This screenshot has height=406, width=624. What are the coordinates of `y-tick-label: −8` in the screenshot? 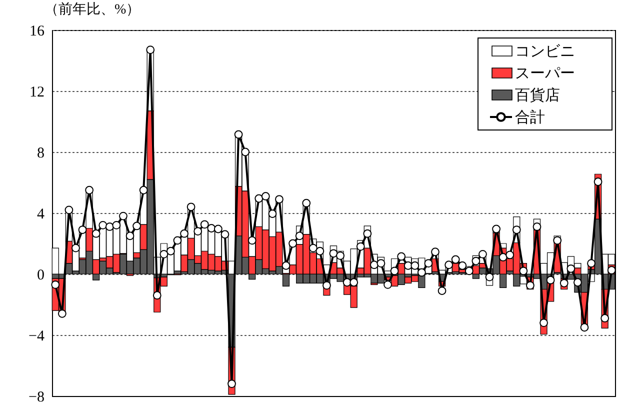 It's located at (36, 398).